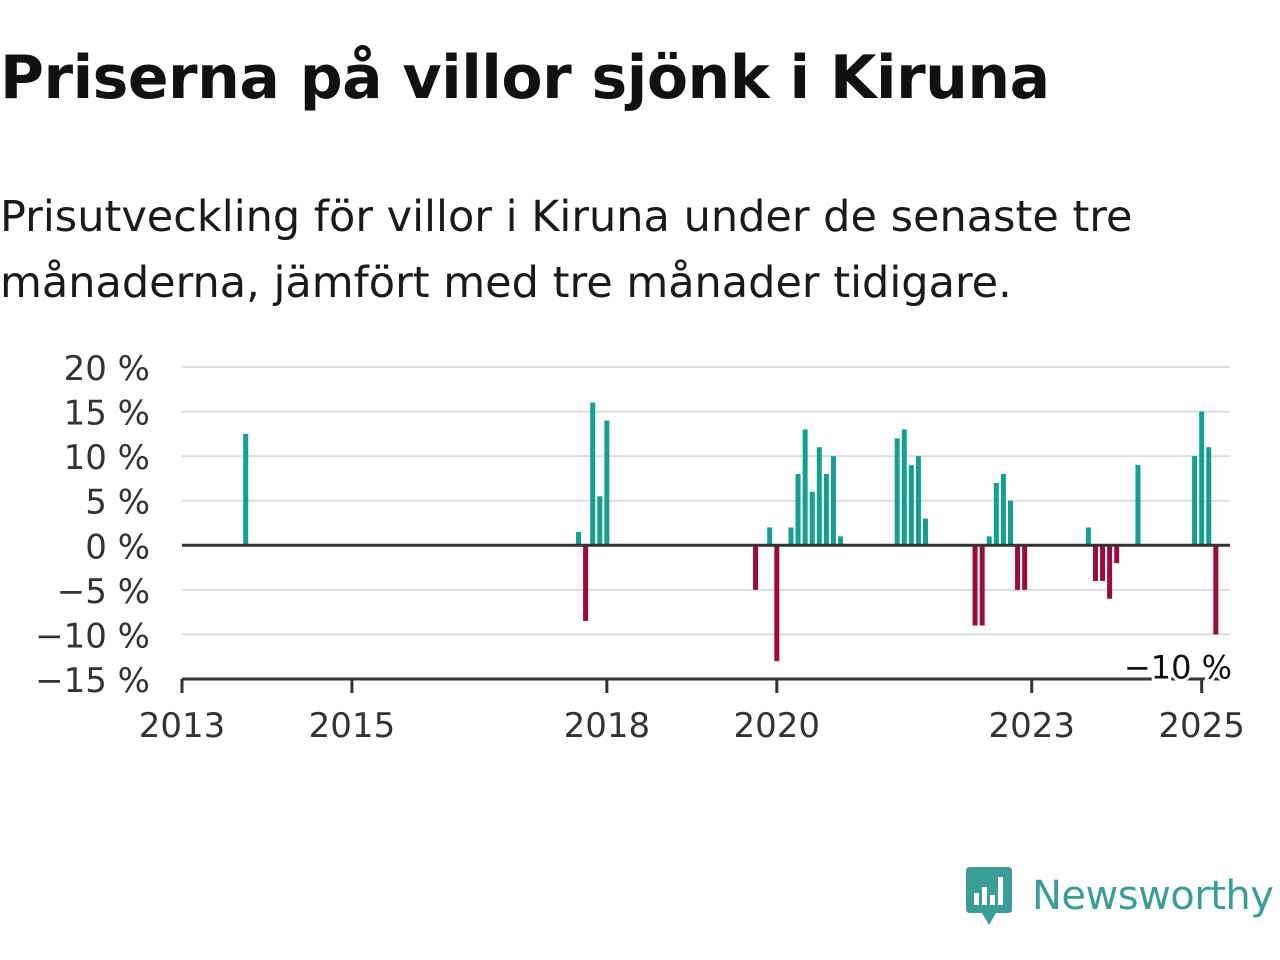  What do you see at coordinates (107, 369) in the screenshot?
I see `y-tick-label: 20 %` at bounding box center [107, 369].